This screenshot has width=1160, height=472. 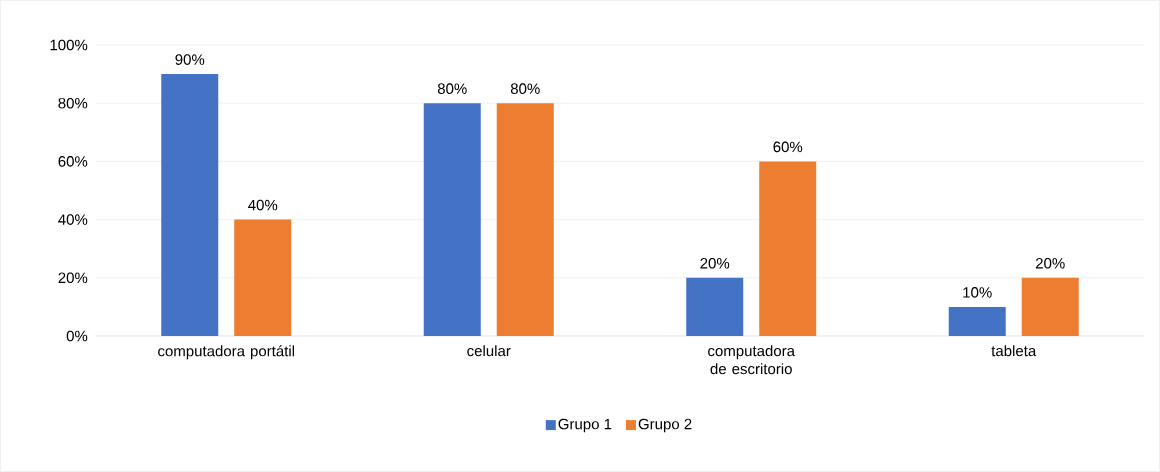 I want to click on legend-label: Grupo 2, so click(x=665, y=425).